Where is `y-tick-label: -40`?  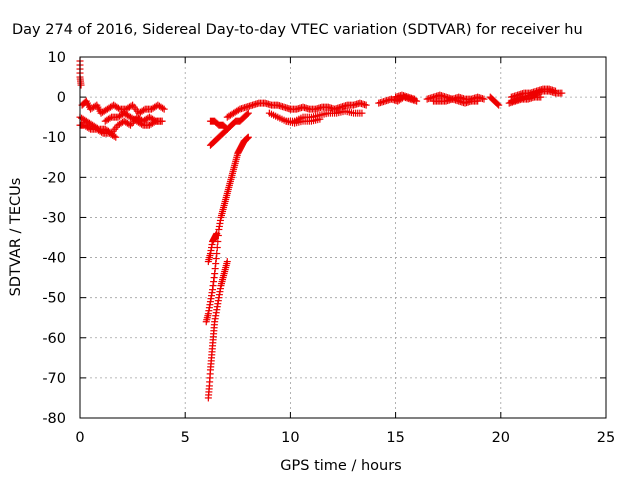 y-tick-label: -40 is located at coordinates (54, 259).